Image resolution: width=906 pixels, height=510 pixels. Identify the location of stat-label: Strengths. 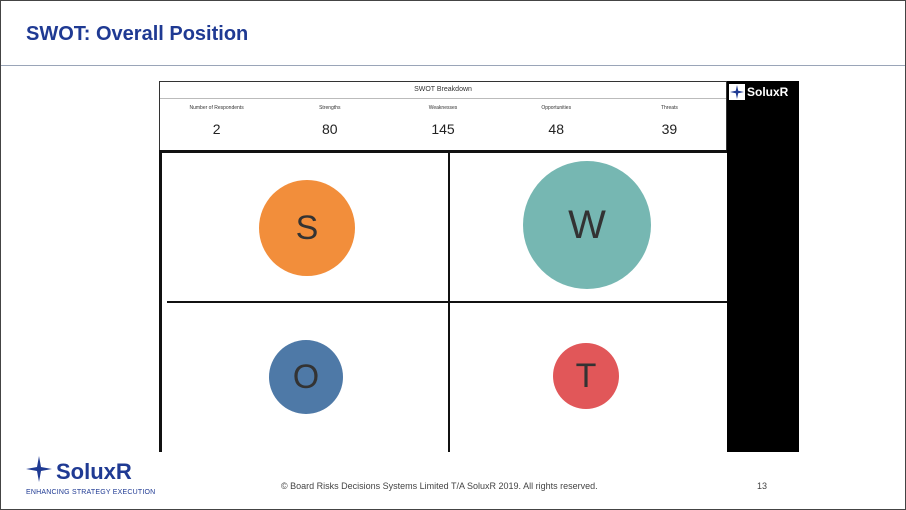
(330, 108).